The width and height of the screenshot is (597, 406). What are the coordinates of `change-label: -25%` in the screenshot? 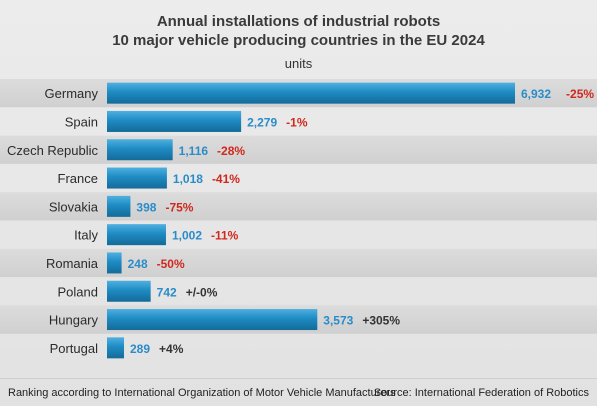 It's located at (580, 94).